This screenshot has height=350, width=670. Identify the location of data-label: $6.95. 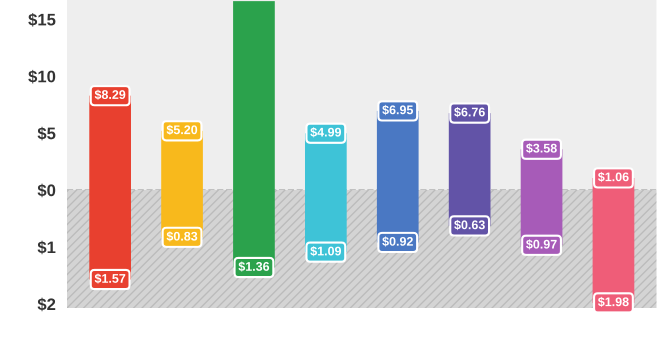
(398, 110).